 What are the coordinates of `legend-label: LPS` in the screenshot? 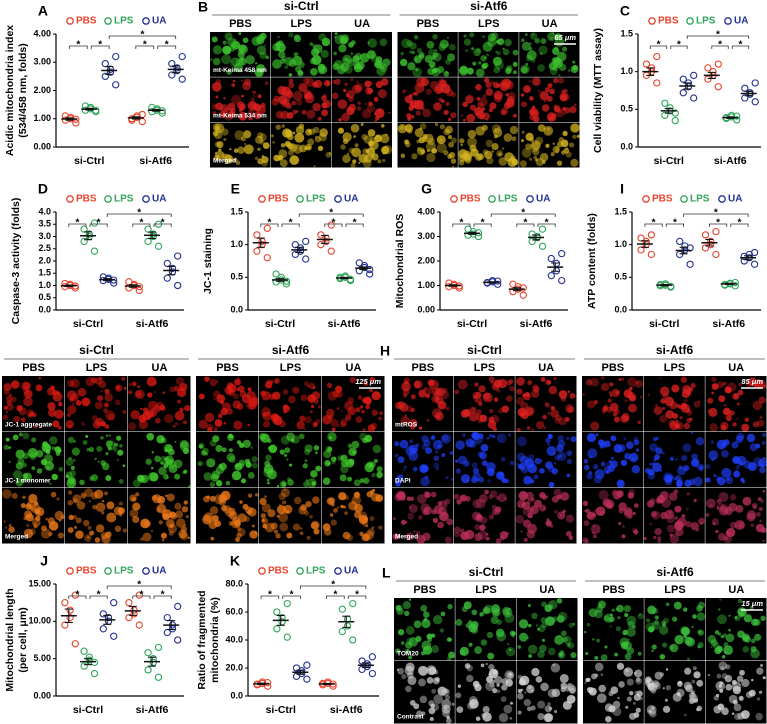 It's located at (316, 571).